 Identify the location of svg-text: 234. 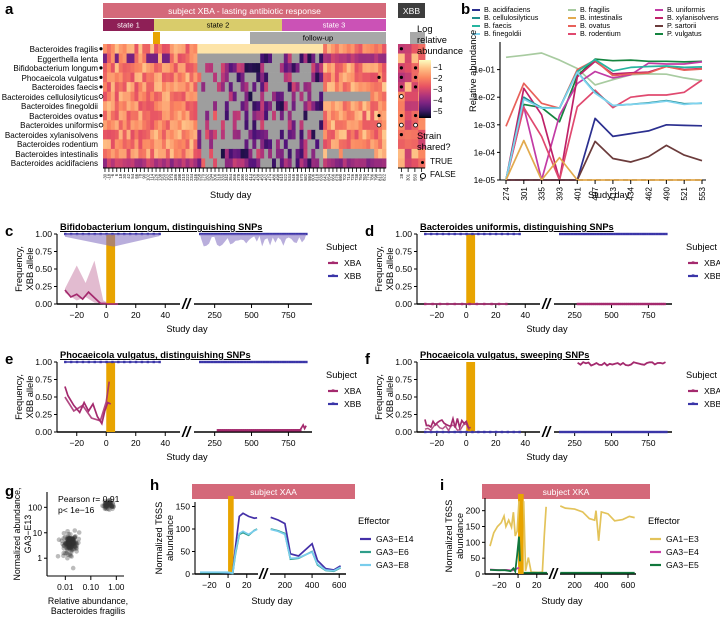
(191, 177).